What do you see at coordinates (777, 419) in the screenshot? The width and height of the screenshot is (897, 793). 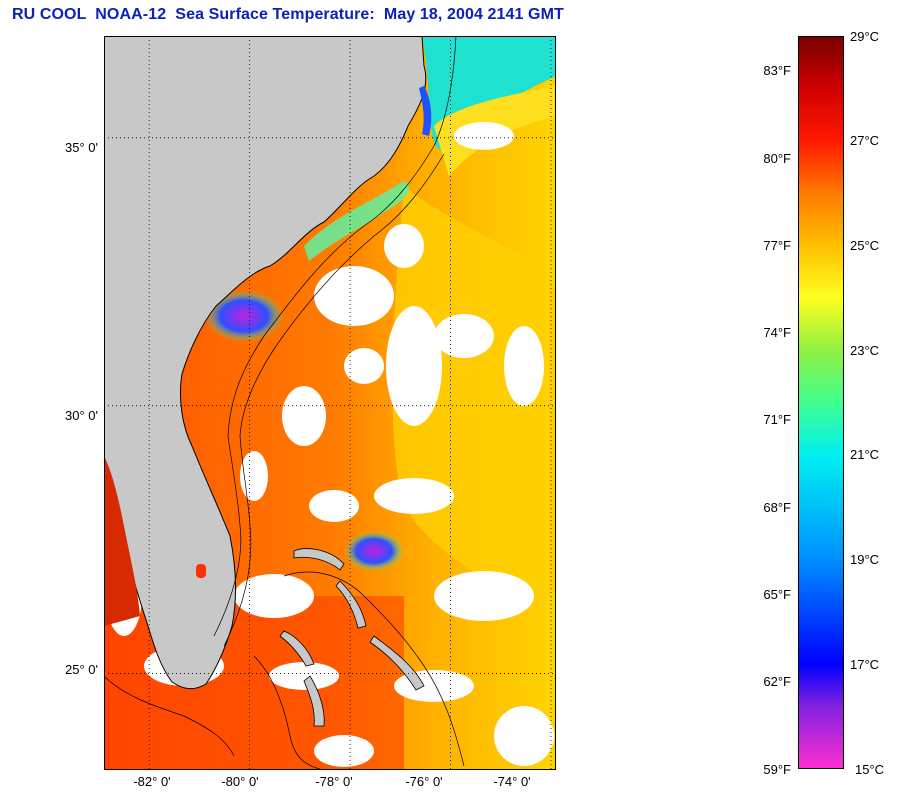 I see `colorbar-fahrenheit-71: 71°F` at bounding box center [777, 419].